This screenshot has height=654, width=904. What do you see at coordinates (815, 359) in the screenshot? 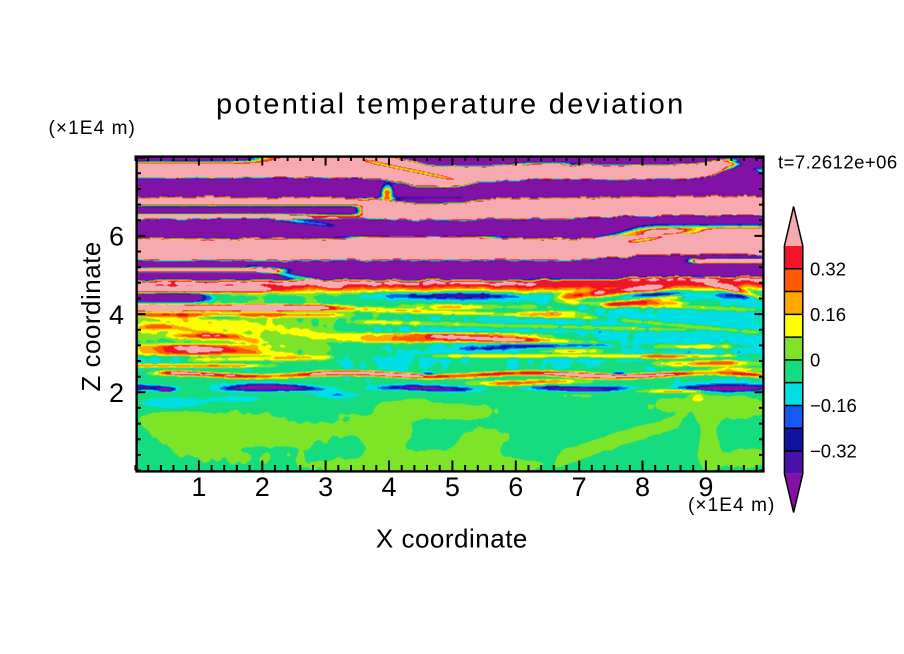
I see `svg-text: 0` at bounding box center [815, 359].